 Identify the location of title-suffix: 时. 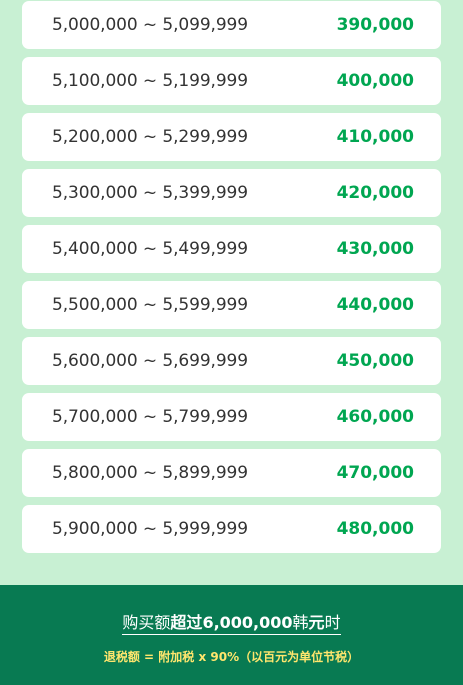
(332, 622).